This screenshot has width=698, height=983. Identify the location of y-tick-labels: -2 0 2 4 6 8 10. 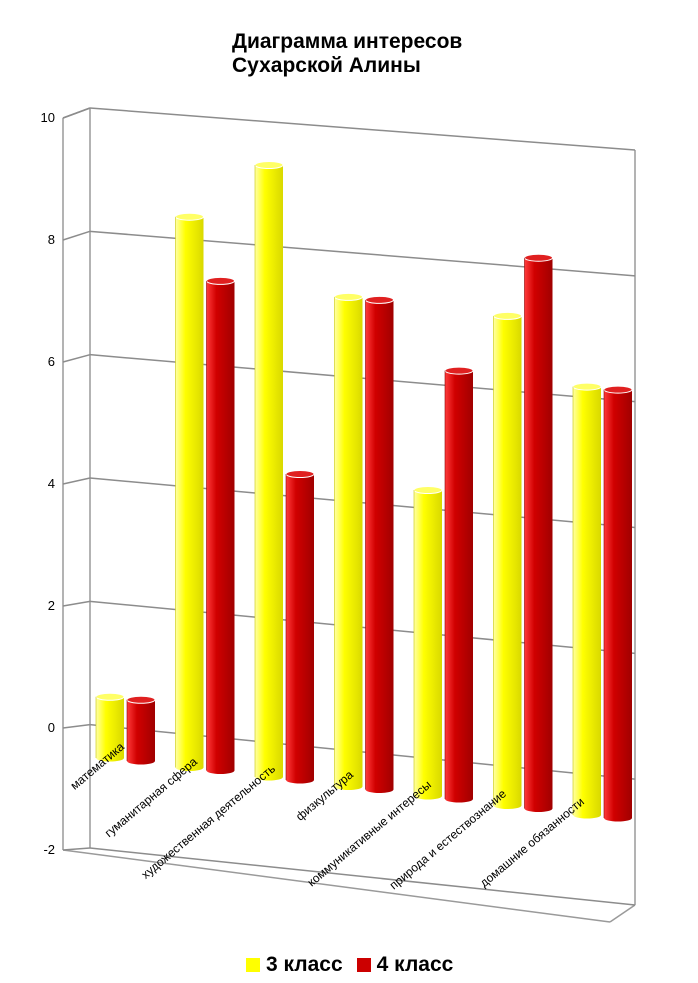
(48, 483).